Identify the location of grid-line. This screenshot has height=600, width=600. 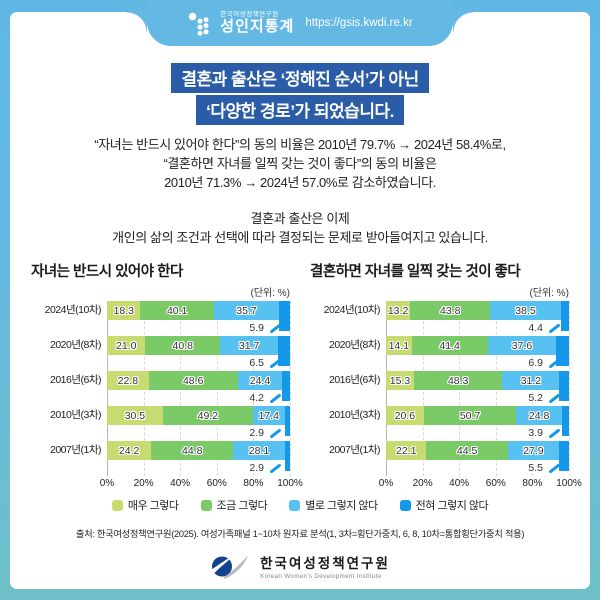
(290, 388).